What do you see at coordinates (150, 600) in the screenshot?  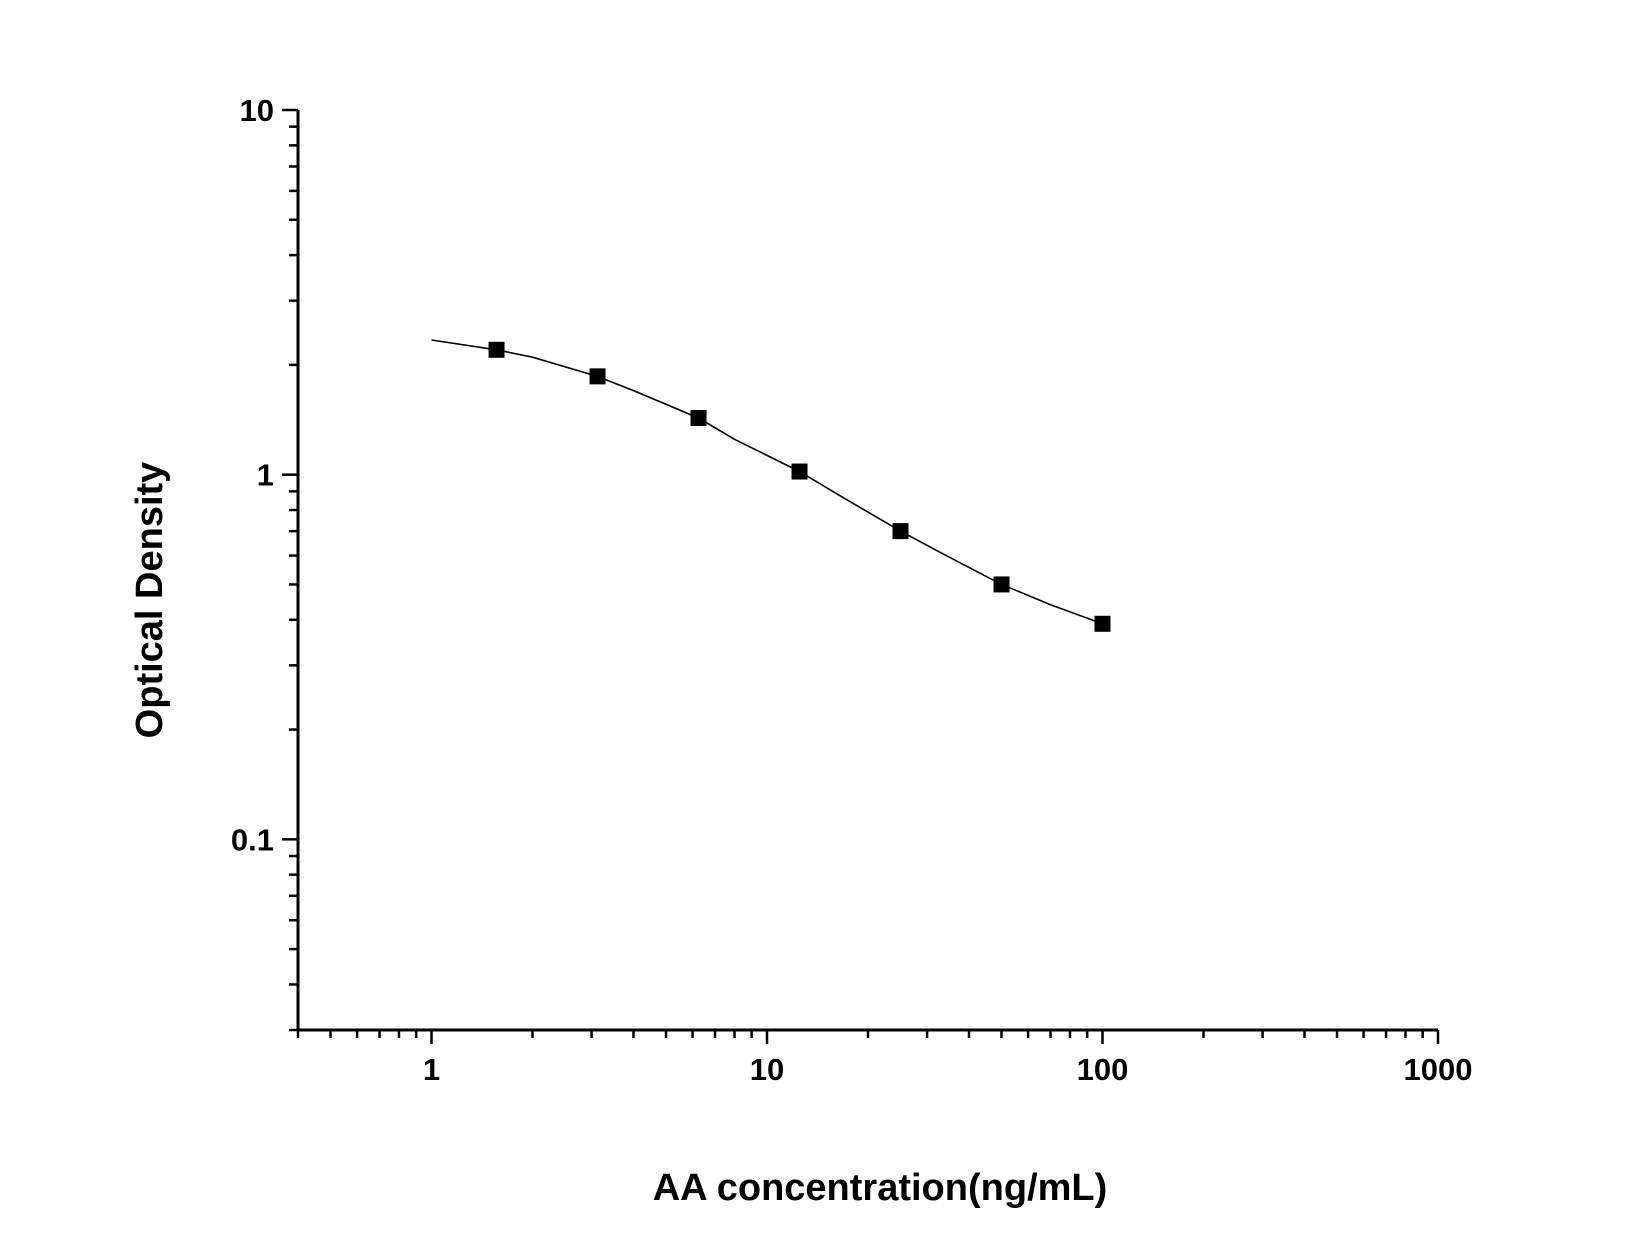 I see `y-axis-title: Optical Density` at bounding box center [150, 600].